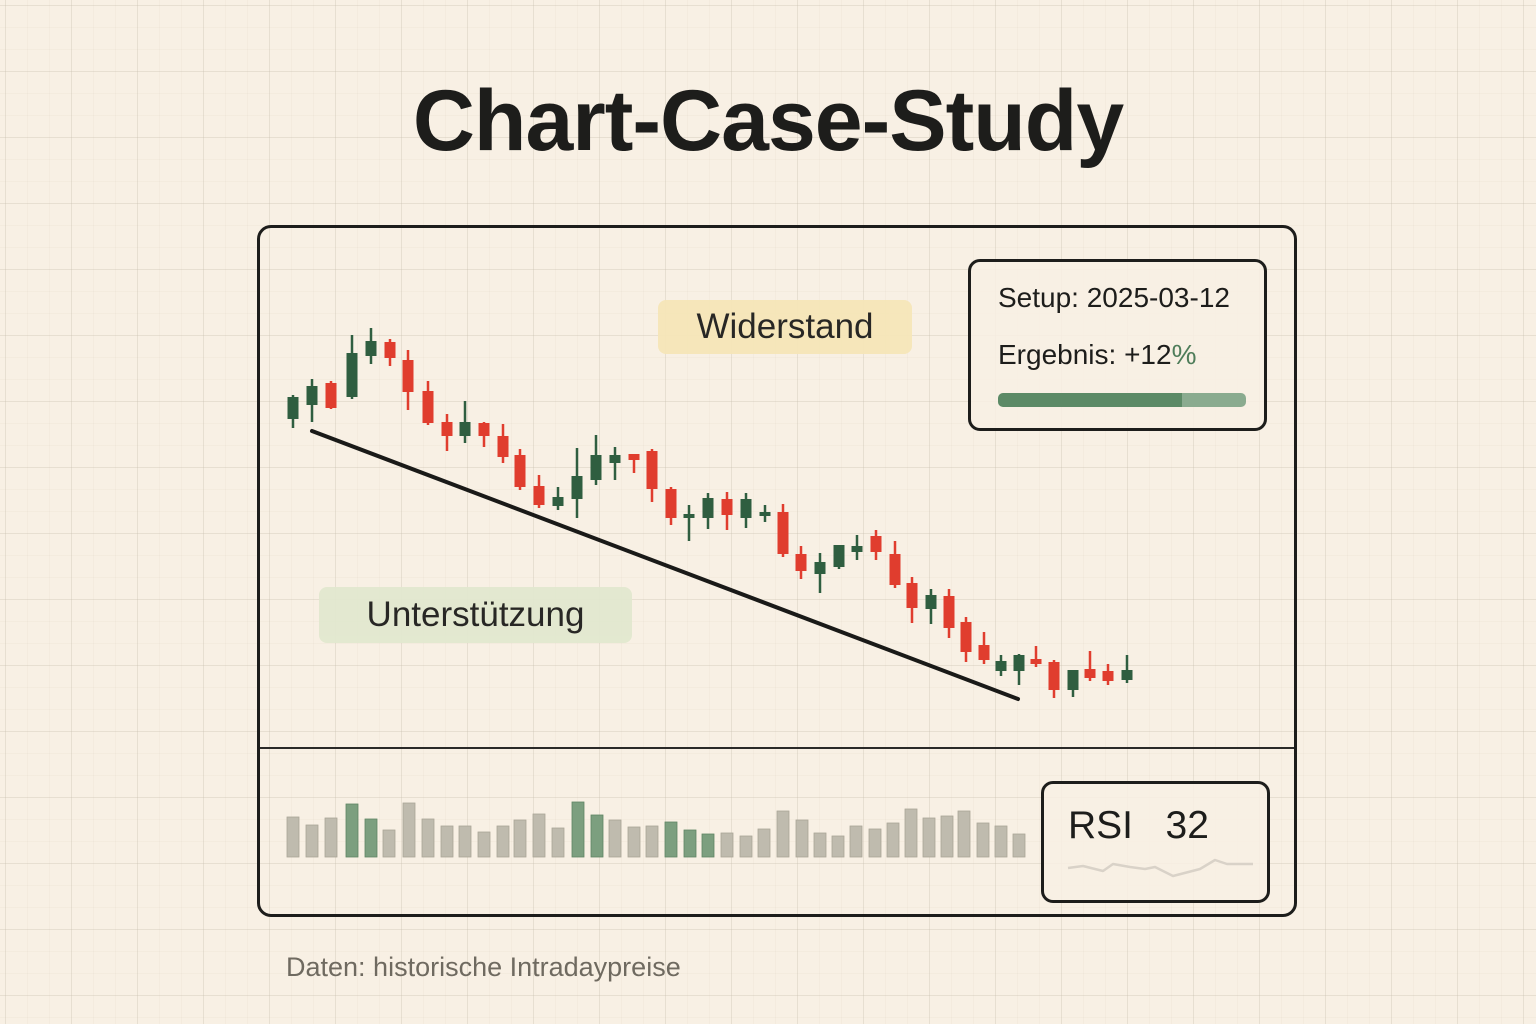 This screenshot has height=1024, width=1536. I want to click on result-line: Ergebnis: +12%, so click(1097, 355).